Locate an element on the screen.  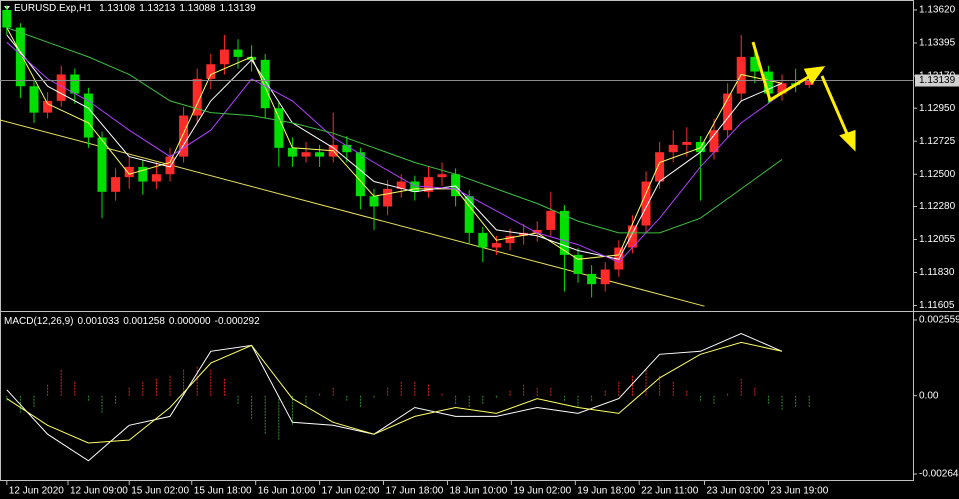
high: 1.13213 is located at coordinates (157, 8).